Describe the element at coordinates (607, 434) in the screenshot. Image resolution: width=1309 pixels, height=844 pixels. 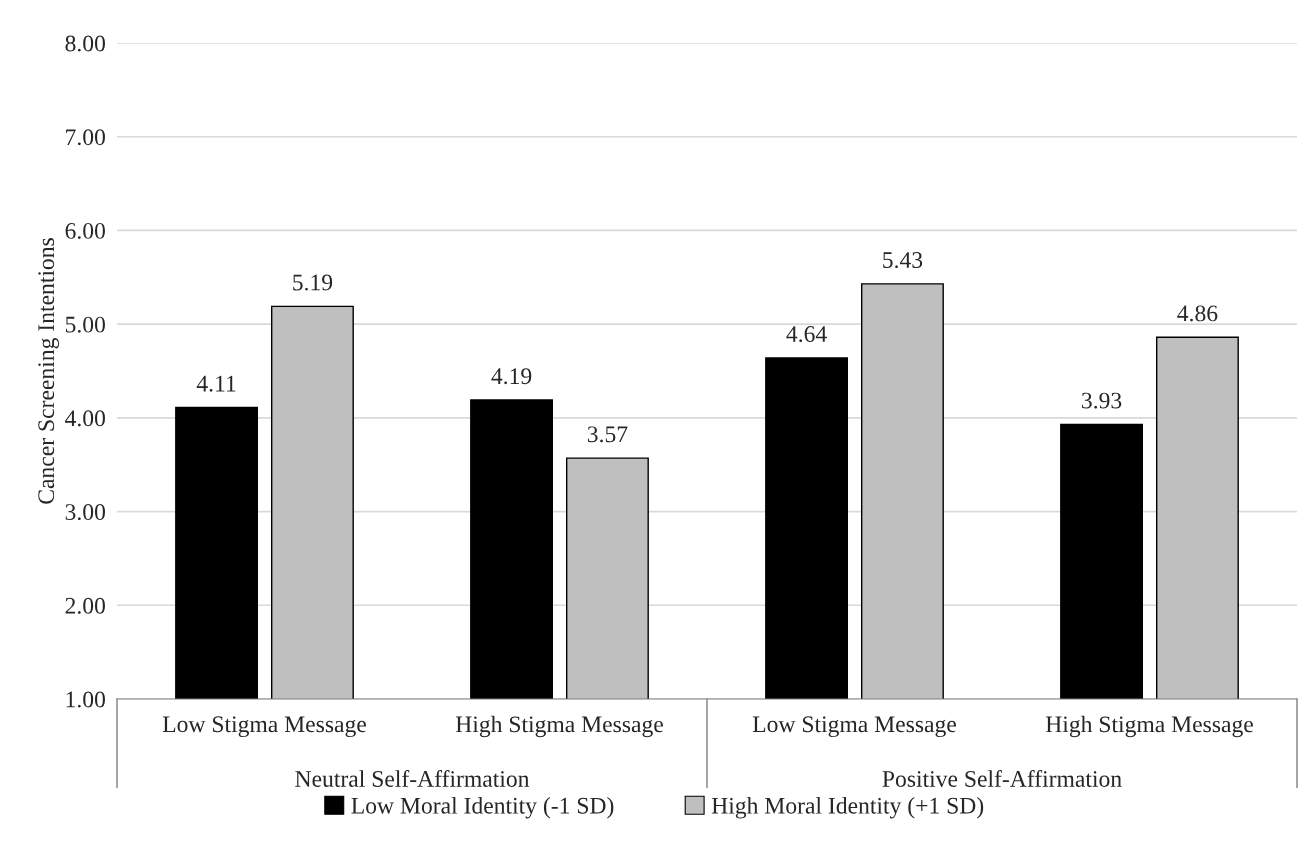
I see `data-label: 3.57` at that location.